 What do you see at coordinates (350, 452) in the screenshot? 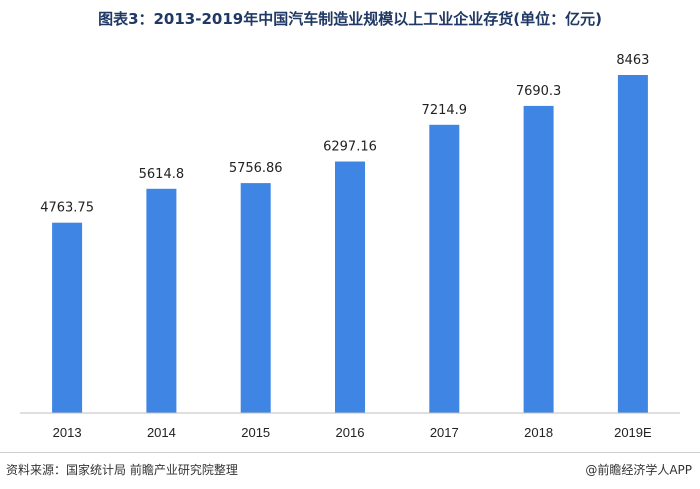
I see `footer-divider` at bounding box center [350, 452].